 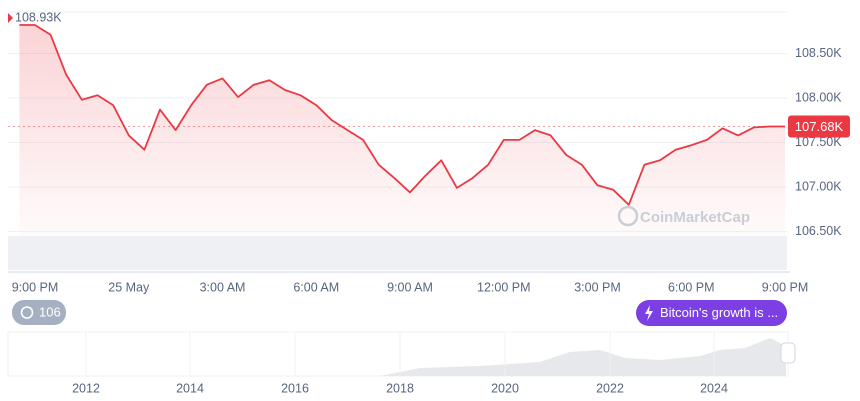 What do you see at coordinates (504, 287) in the screenshot?
I see `x-tick-label: 12:00 PM` at bounding box center [504, 287].